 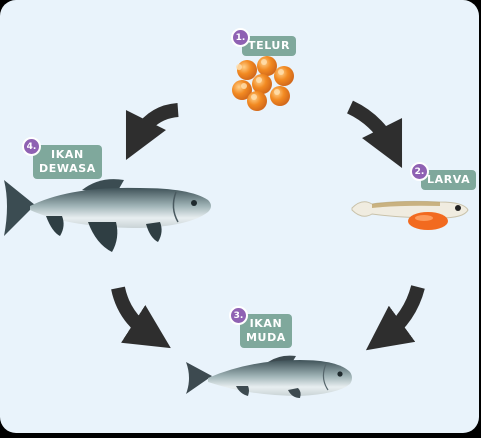 I want to click on stage-label-larva: 2. LARVA, so click(x=443, y=176).